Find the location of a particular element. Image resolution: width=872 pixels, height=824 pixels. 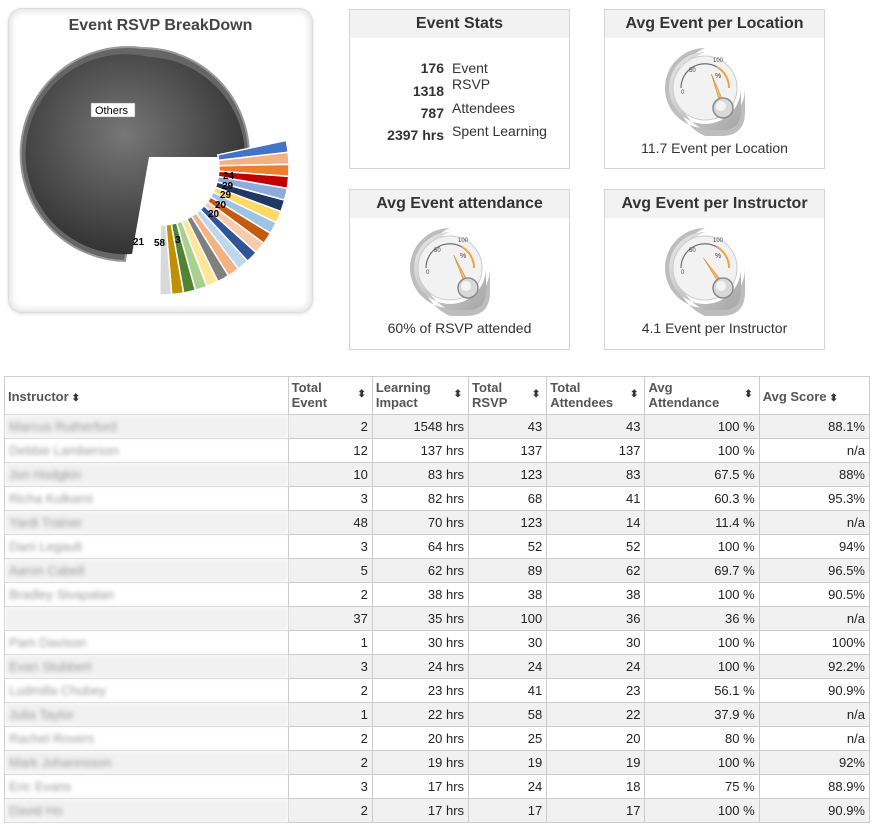

cell-instructor-name: Jon Hodgkin is located at coordinates (146, 474).